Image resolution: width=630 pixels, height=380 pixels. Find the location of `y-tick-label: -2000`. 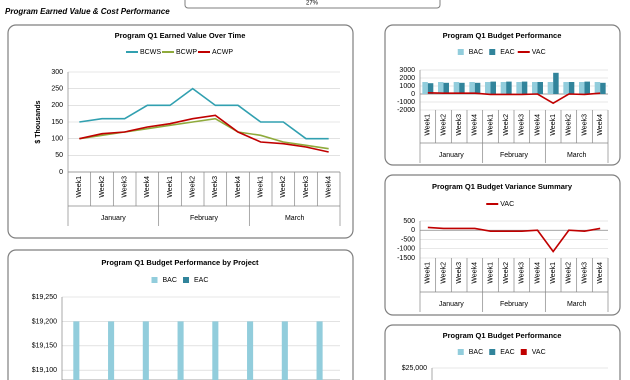

y-tick-label: -2000 is located at coordinates (406, 110).